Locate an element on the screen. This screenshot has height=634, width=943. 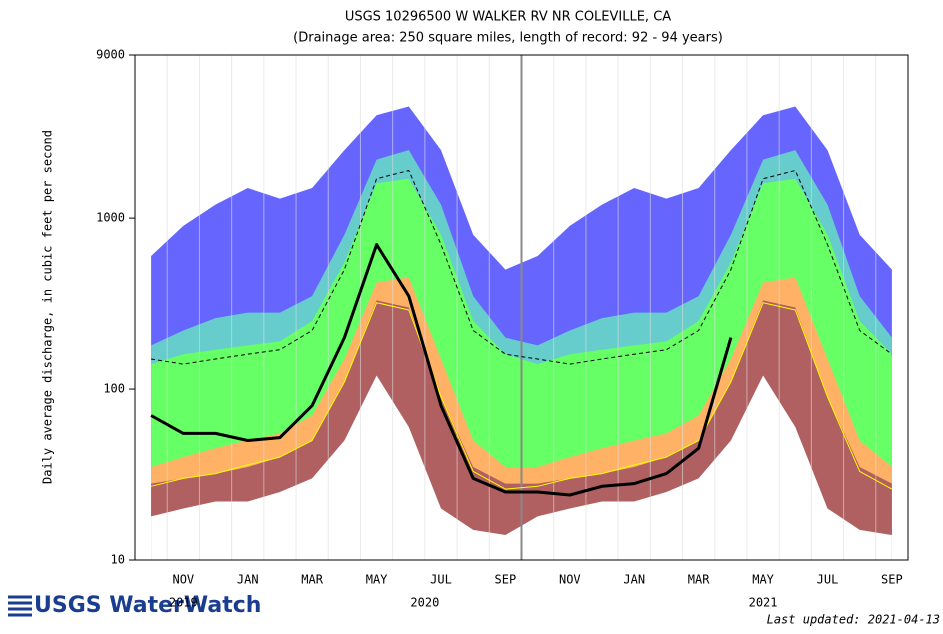
y-tick-label: 10 is located at coordinates (118, 560).